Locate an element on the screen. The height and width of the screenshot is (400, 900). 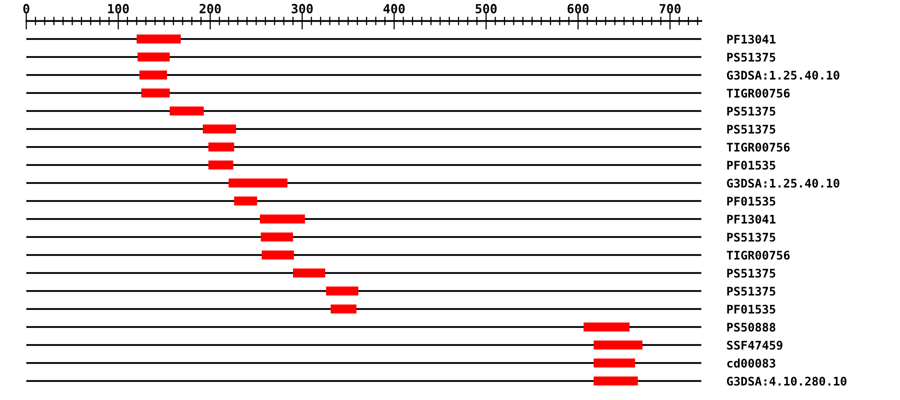
x-tick-label: 500 is located at coordinates (486, 9).